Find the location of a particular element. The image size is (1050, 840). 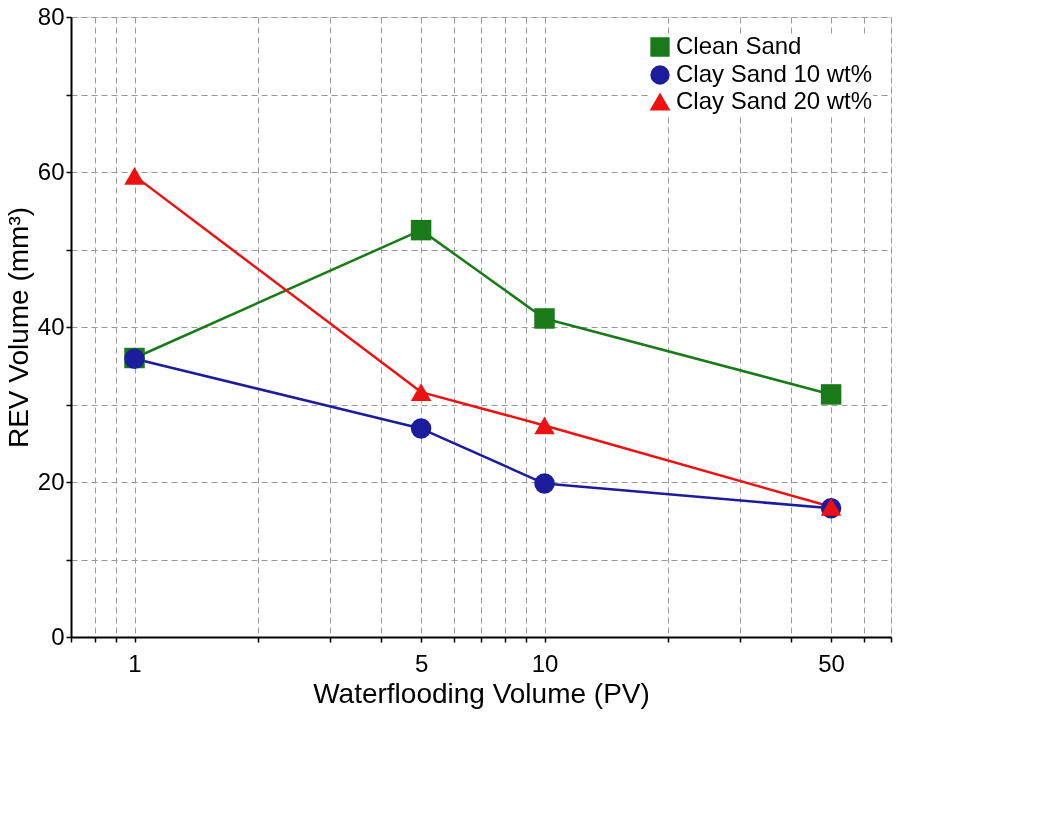

y-tick-label: 20 is located at coordinates (51, 481).